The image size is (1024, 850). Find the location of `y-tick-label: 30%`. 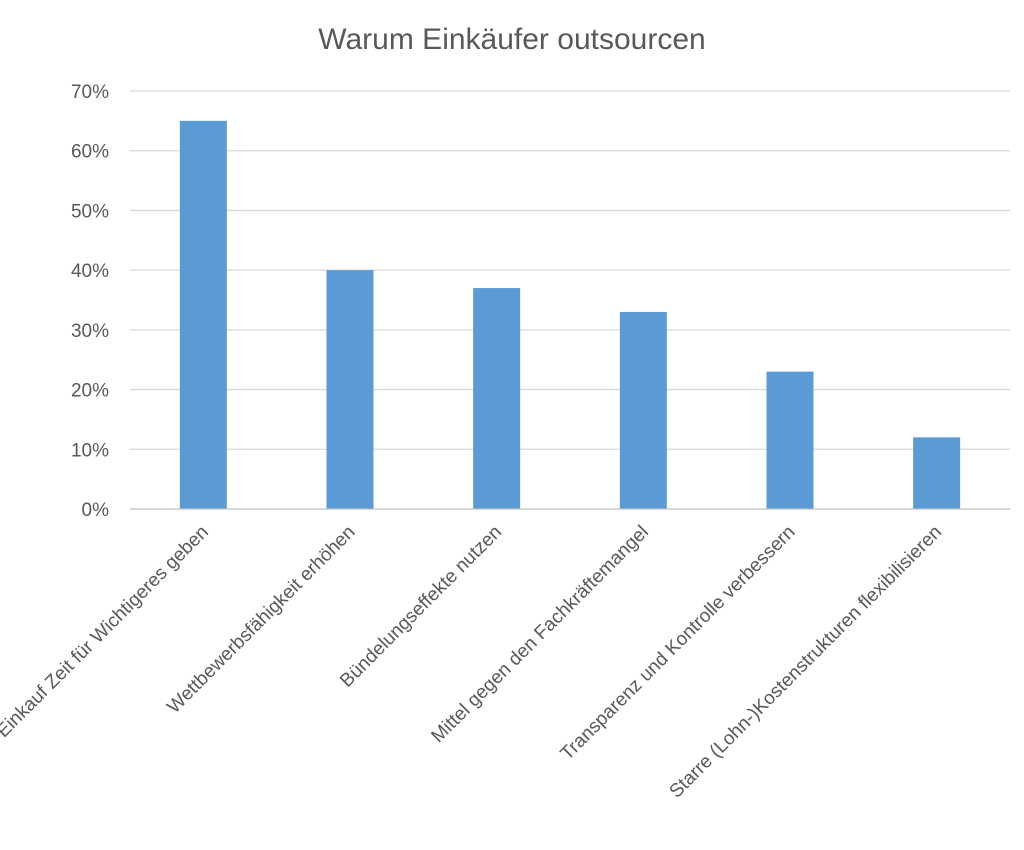

y-tick-label: 30% is located at coordinates (90, 331).